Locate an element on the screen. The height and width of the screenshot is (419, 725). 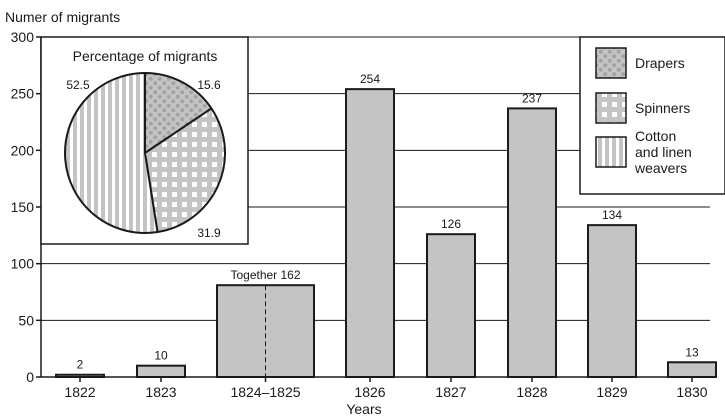
legend-label: Drapers is located at coordinates (660, 63).